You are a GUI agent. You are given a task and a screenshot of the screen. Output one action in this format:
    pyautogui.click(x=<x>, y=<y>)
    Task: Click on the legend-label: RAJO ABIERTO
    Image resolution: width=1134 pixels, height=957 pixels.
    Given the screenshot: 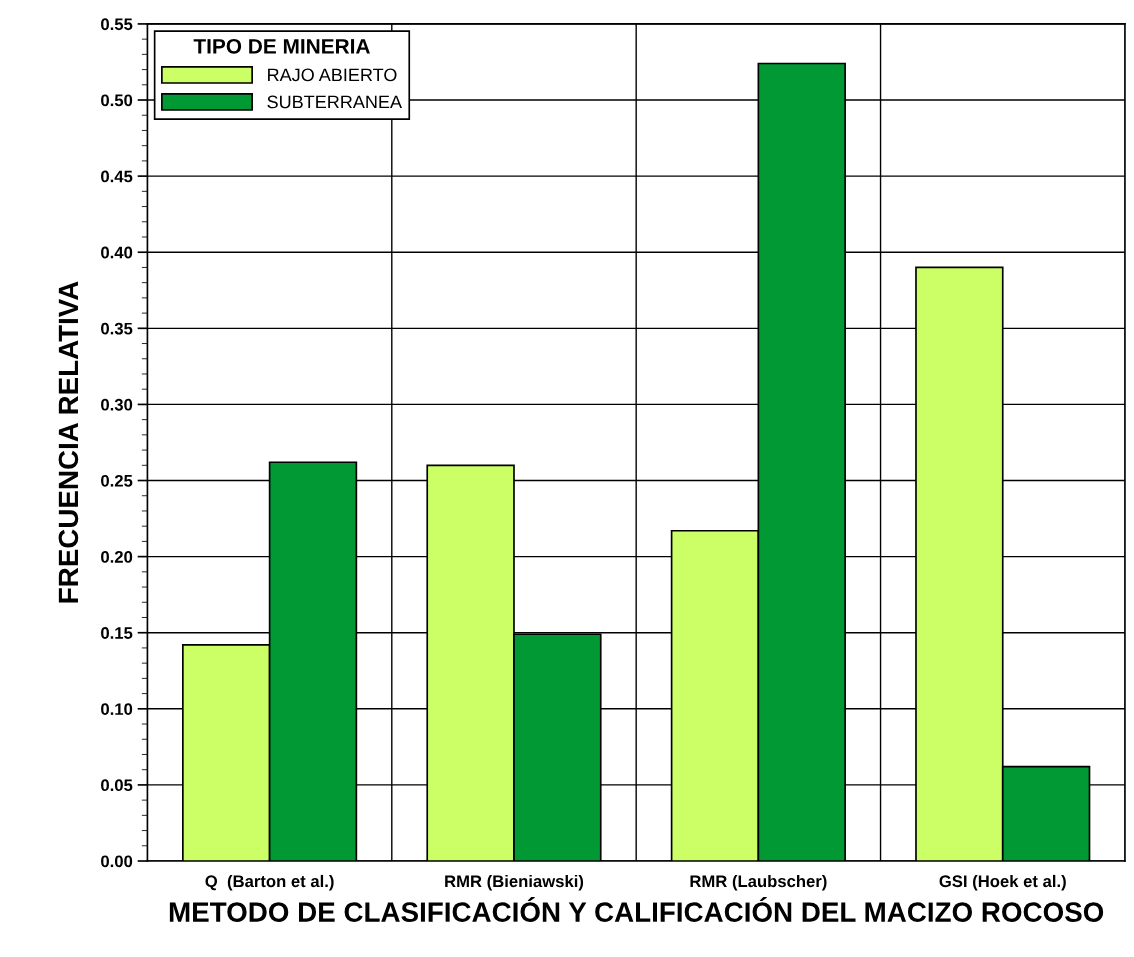 What is the action you would take?
    pyautogui.click(x=332, y=75)
    